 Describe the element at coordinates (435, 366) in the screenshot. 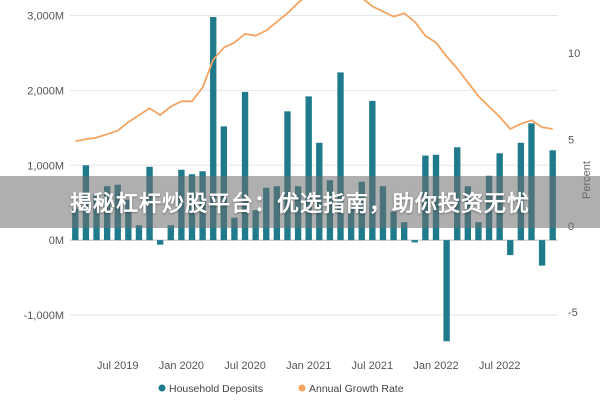

I see `x-tick-label: Jan 2022` at that location.